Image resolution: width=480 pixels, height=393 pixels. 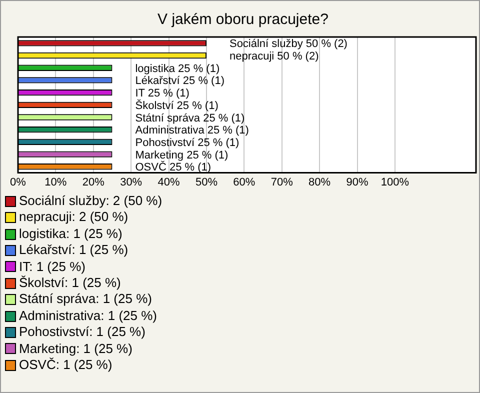 What do you see at coordinates (206, 182) in the screenshot?
I see `x-tick-label: 50%` at bounding box center [206, 182].